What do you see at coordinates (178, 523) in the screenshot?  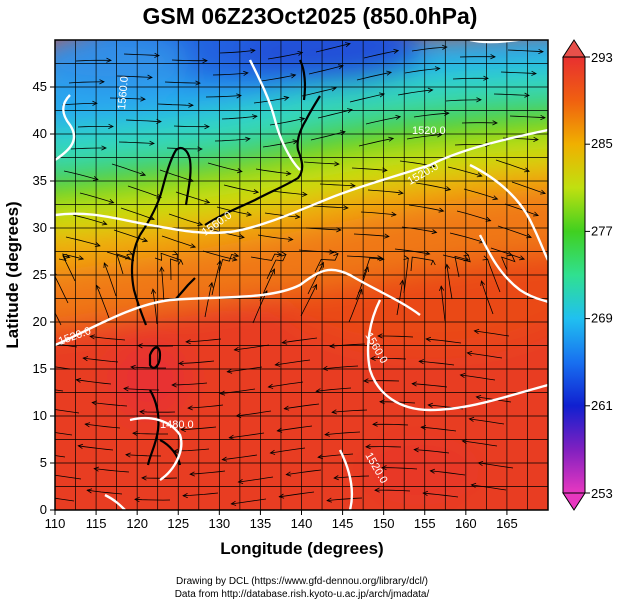 I see `x-tick-label: 125` at bounding box center [178, 523].